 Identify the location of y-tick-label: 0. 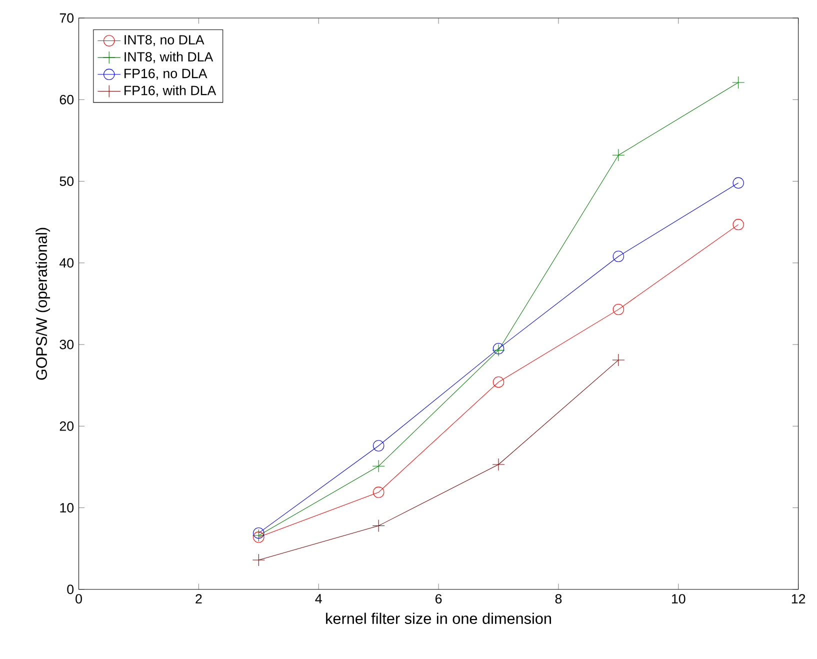
(70, 589).